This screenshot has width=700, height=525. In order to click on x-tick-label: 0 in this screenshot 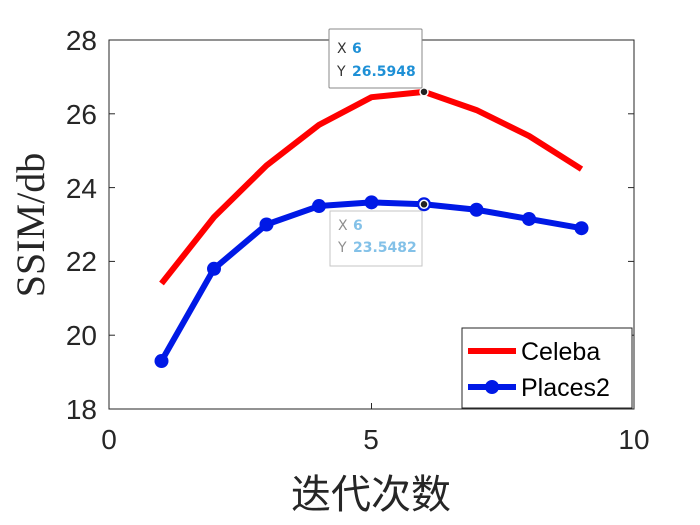, I will do `click(109, 439)`.